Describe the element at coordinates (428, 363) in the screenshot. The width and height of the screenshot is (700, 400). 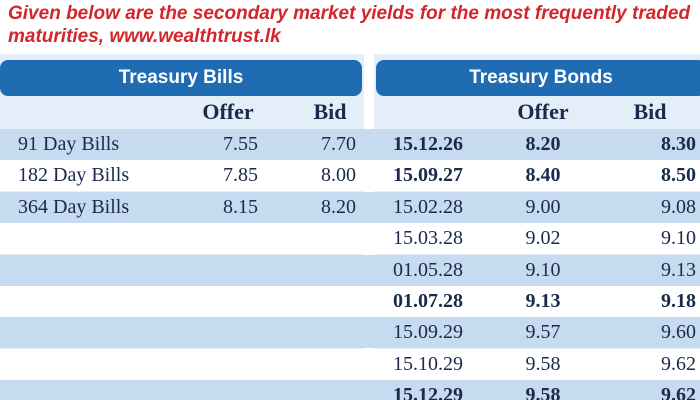
I see `bond-maturity: 15.10.29` at that location.